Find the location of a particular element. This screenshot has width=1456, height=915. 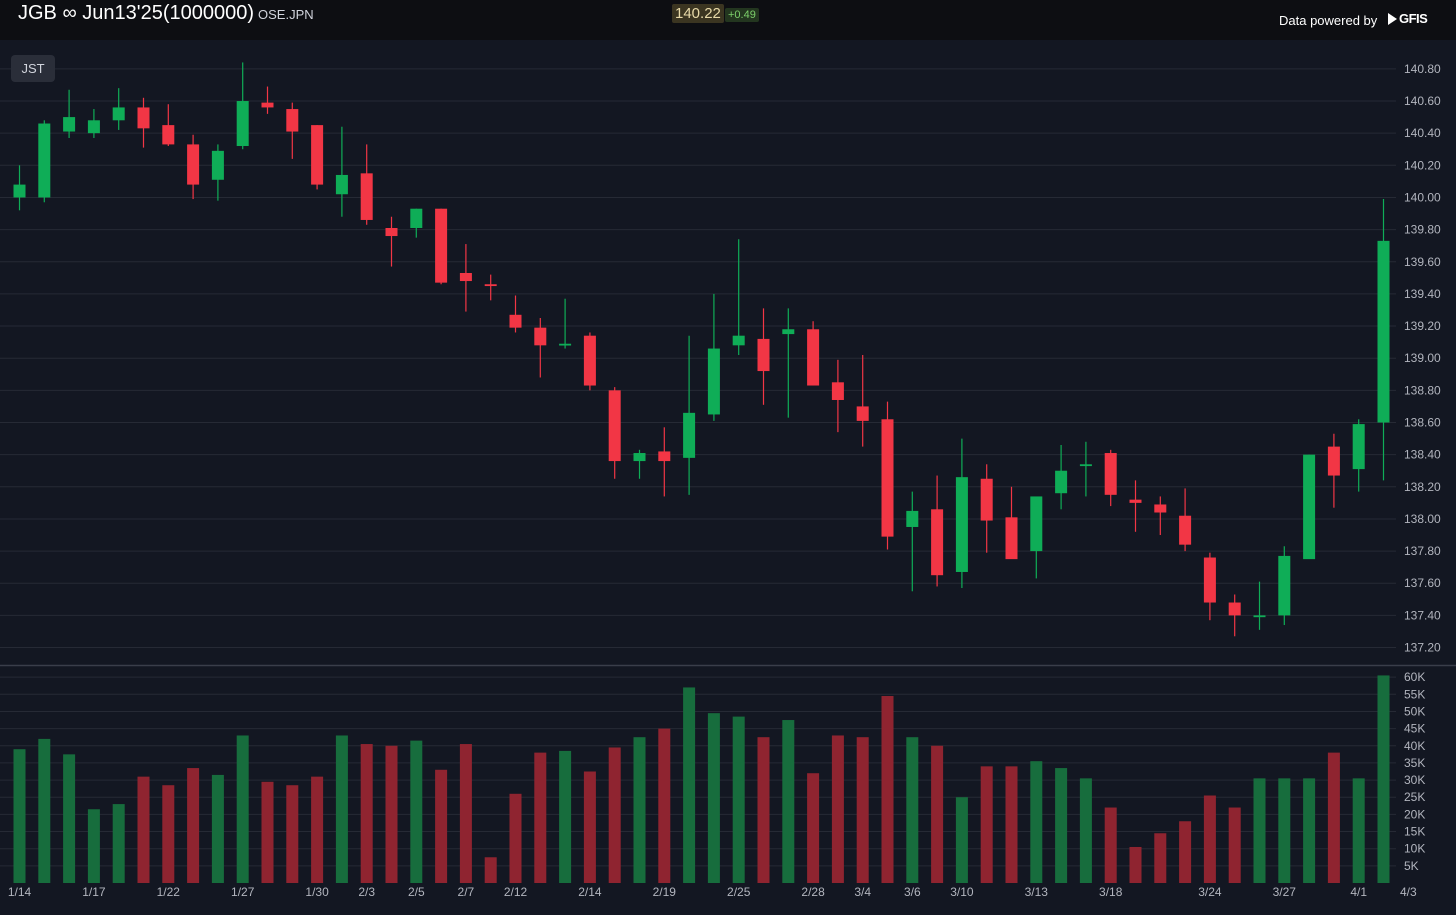

timezone-button: JST is located at coordinates (33, 68).